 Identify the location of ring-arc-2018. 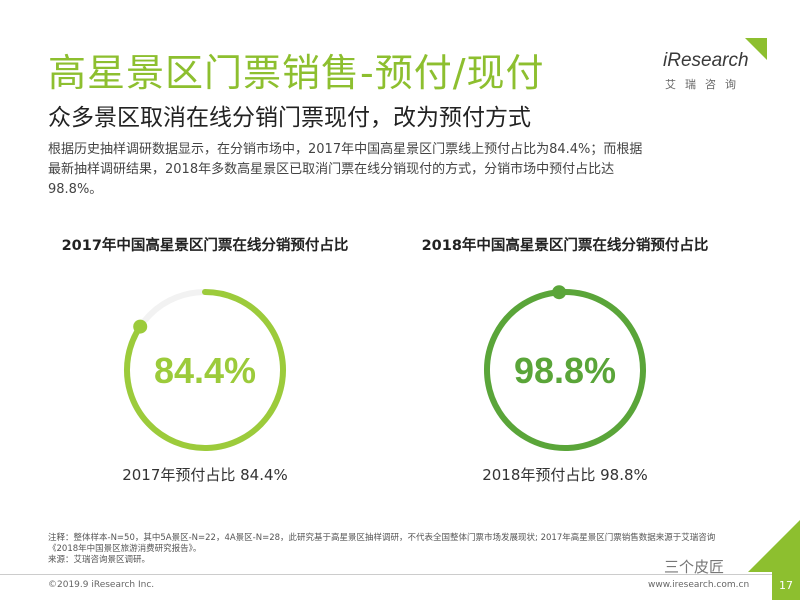
(565, 370).